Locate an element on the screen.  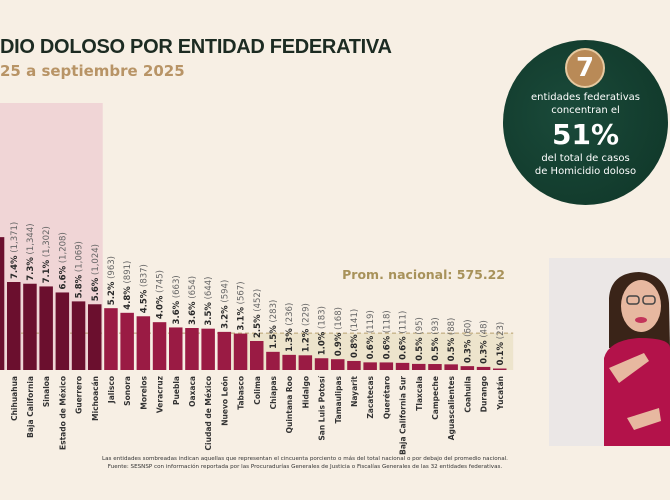
data-label: 3.5% (644) is located at coordinates (209, 301).